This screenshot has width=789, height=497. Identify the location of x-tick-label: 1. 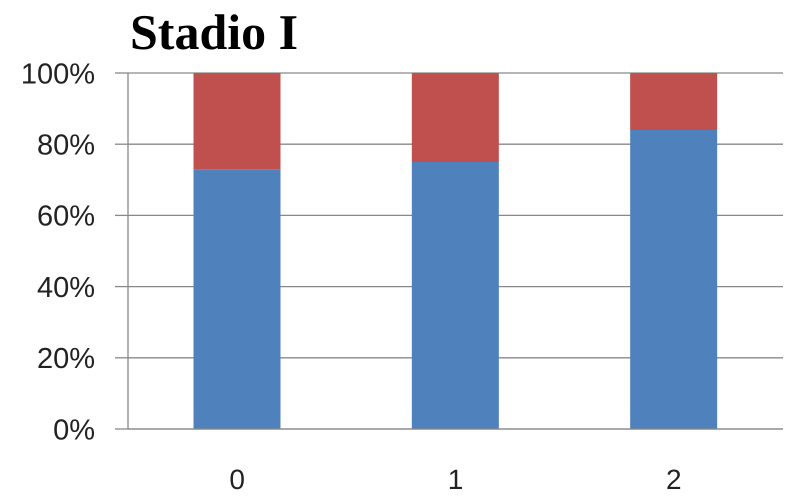
(456, 479).